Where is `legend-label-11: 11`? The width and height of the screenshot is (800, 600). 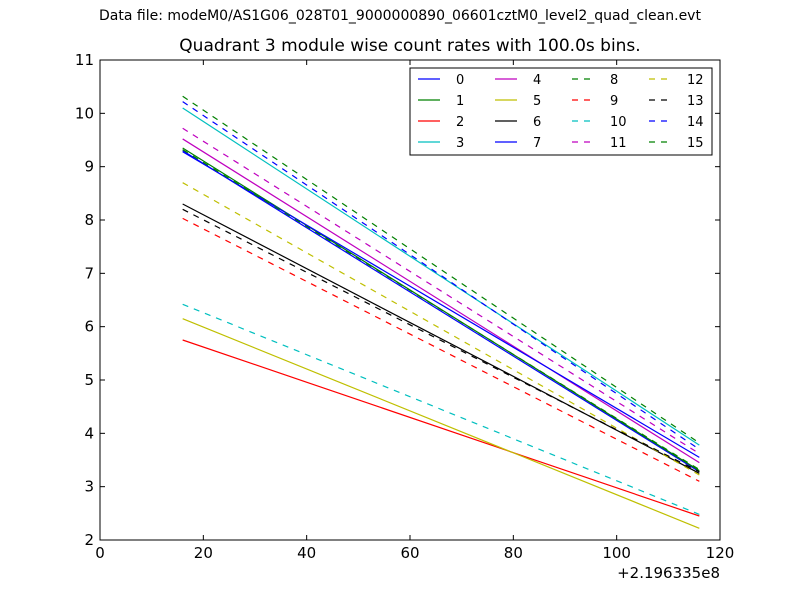 legend-label-11: 11 is located at coordinates (618, 143).